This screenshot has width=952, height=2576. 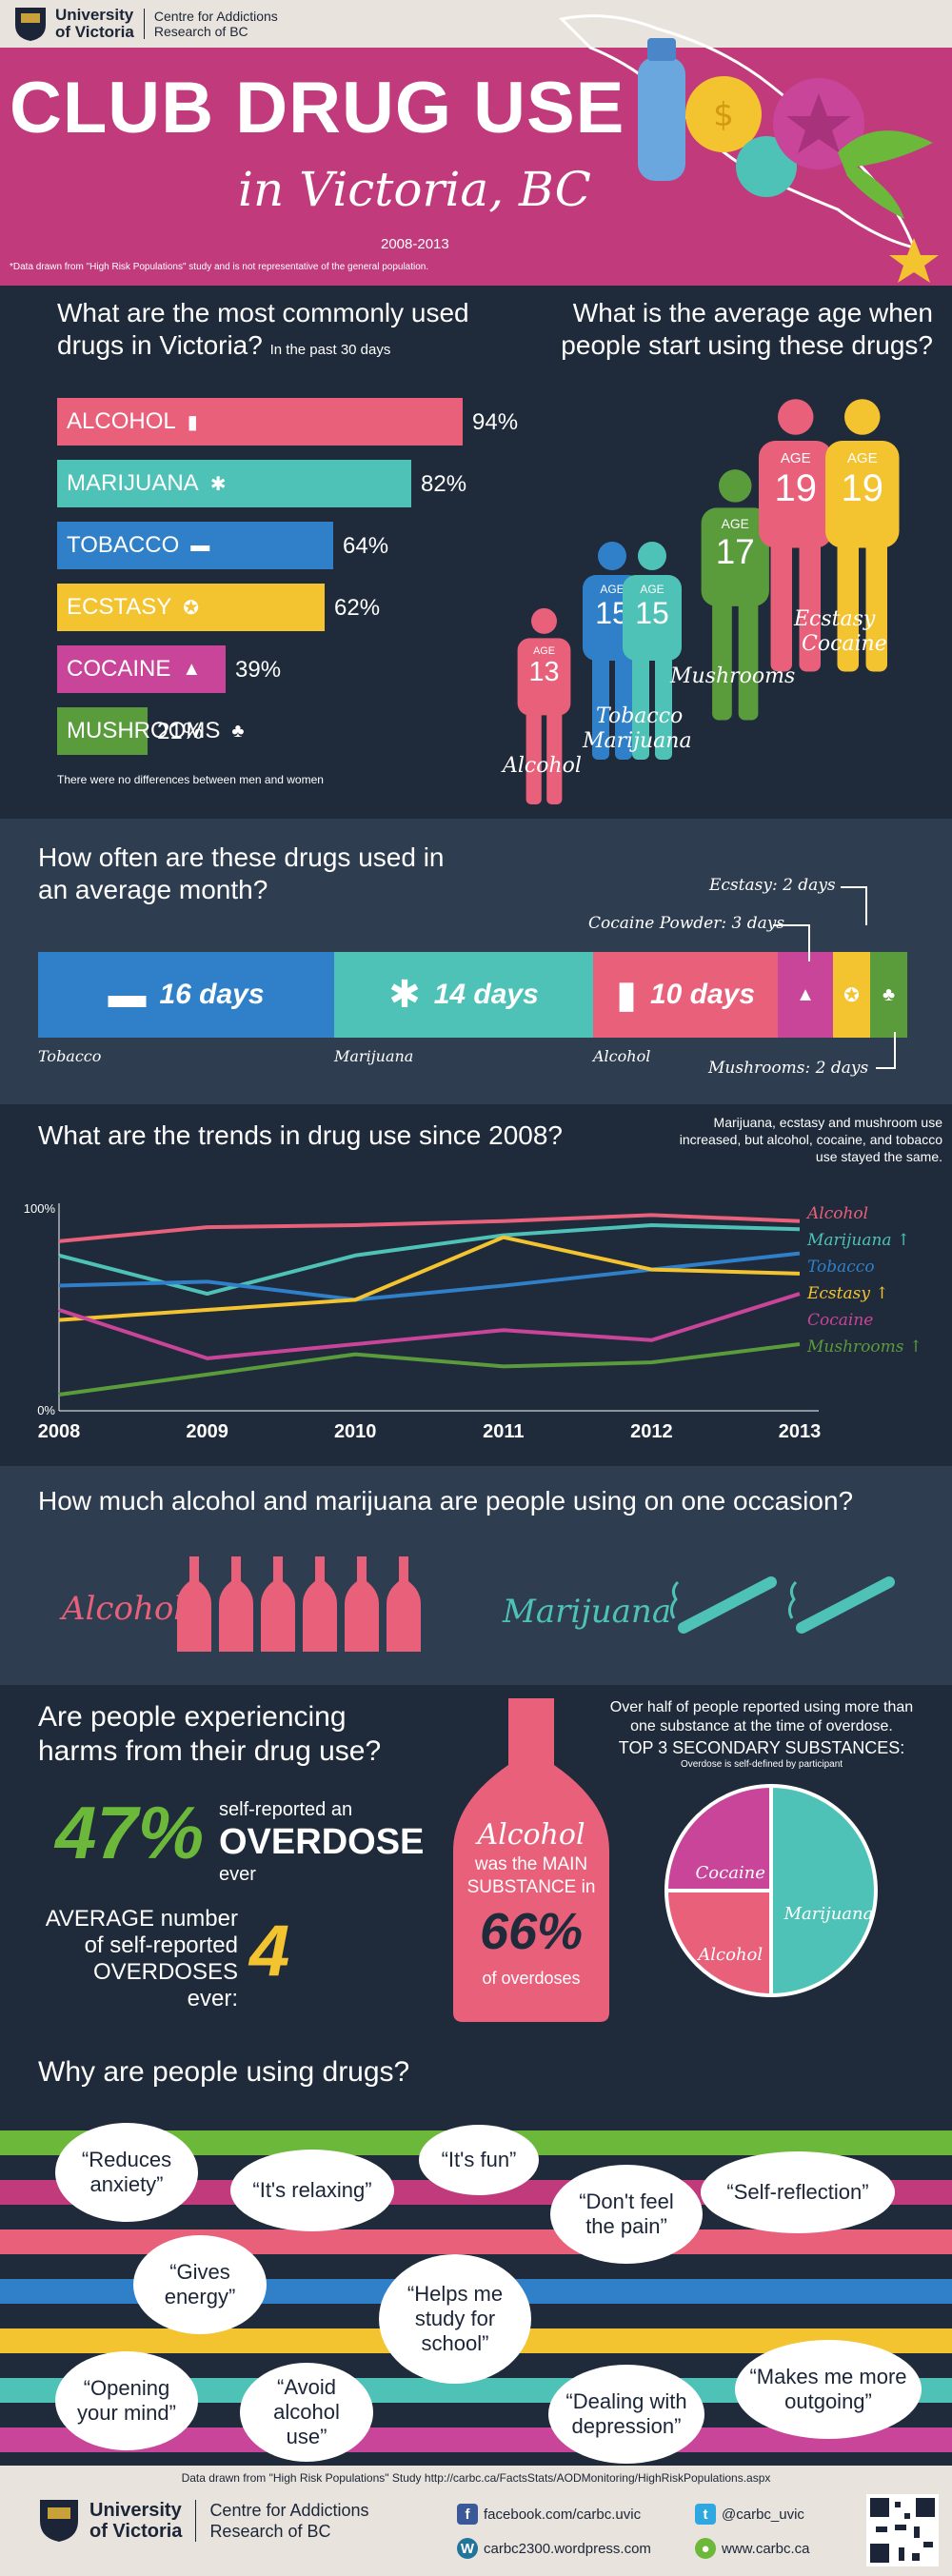 I want to click on uvic-name-line2: of Victoria, so click(x=94, y=32).